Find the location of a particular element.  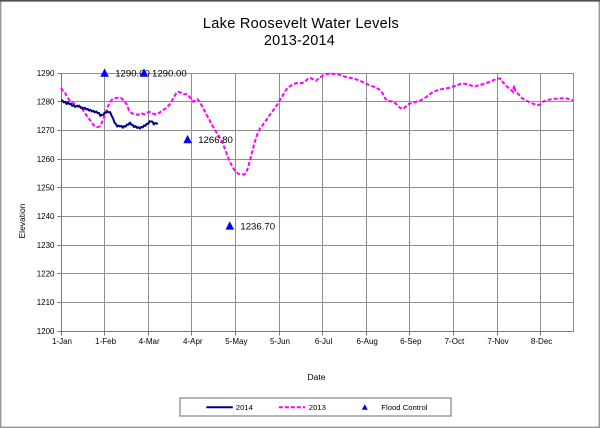

svg-text: 1-Feb is located at coordinates (105, 341).